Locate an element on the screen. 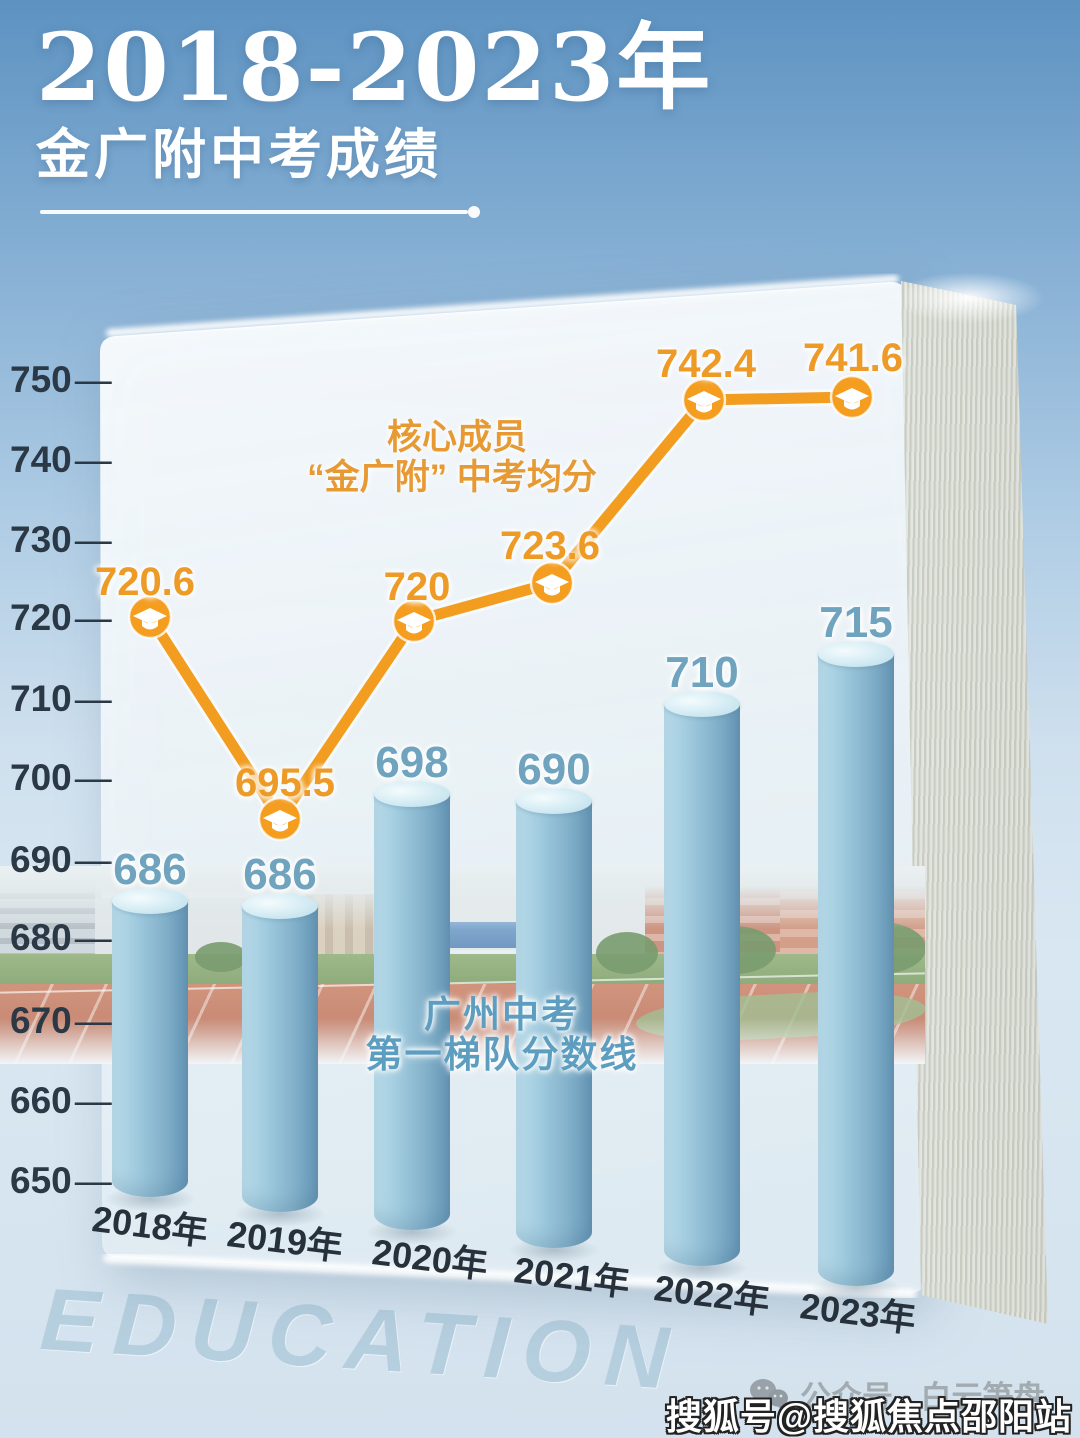 The width and height of the screenshot is (1080, 1438). bar-2020 is located at coordinates (412, 1011).